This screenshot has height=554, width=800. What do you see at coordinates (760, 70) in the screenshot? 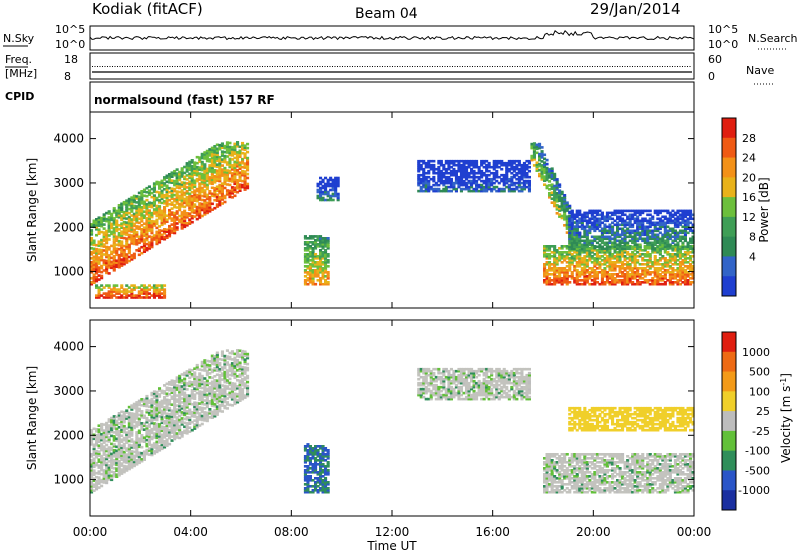
I see `nave-label: Nave` at bounding box center [760, 70].